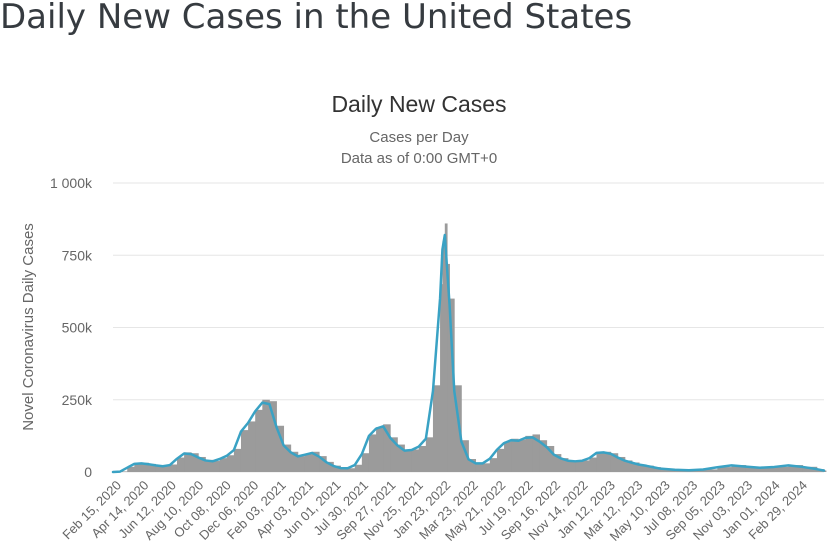 This screenshot has width=833, height=556. I want to click on y-tick-label-4: 1 000k, so click(71, 183).